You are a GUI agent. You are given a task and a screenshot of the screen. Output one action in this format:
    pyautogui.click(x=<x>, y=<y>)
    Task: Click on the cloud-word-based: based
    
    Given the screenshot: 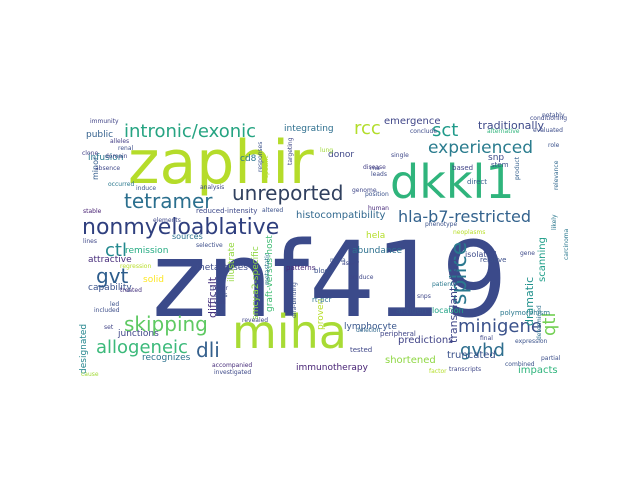 What is the action you would take?
    pyautogui.click(x=462, y=168)
    